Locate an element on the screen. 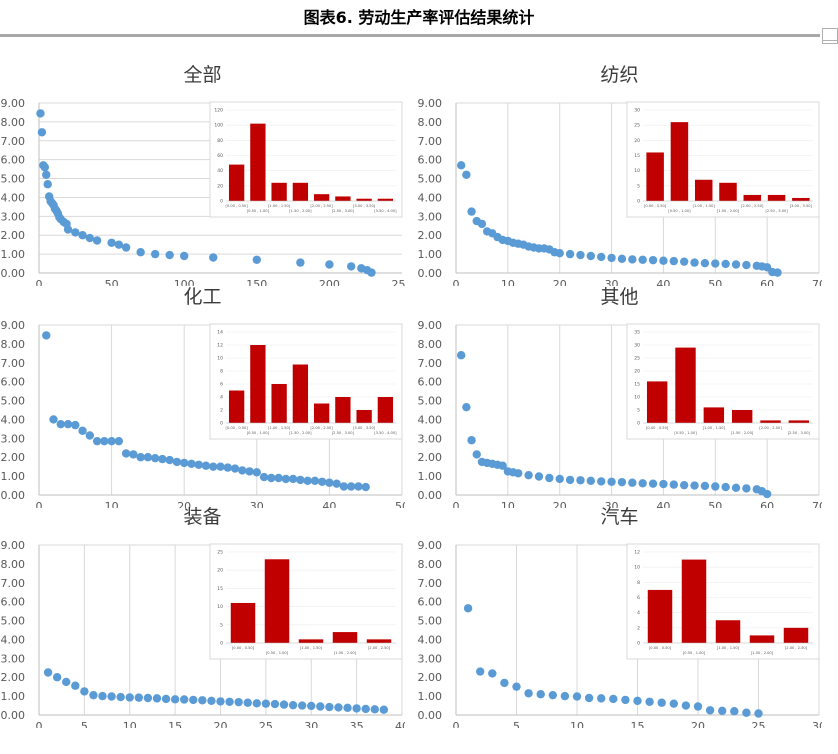 This screenshot has height=754, width=838. inset-y-tick-label: 5 is located at coordinates (638, 186).